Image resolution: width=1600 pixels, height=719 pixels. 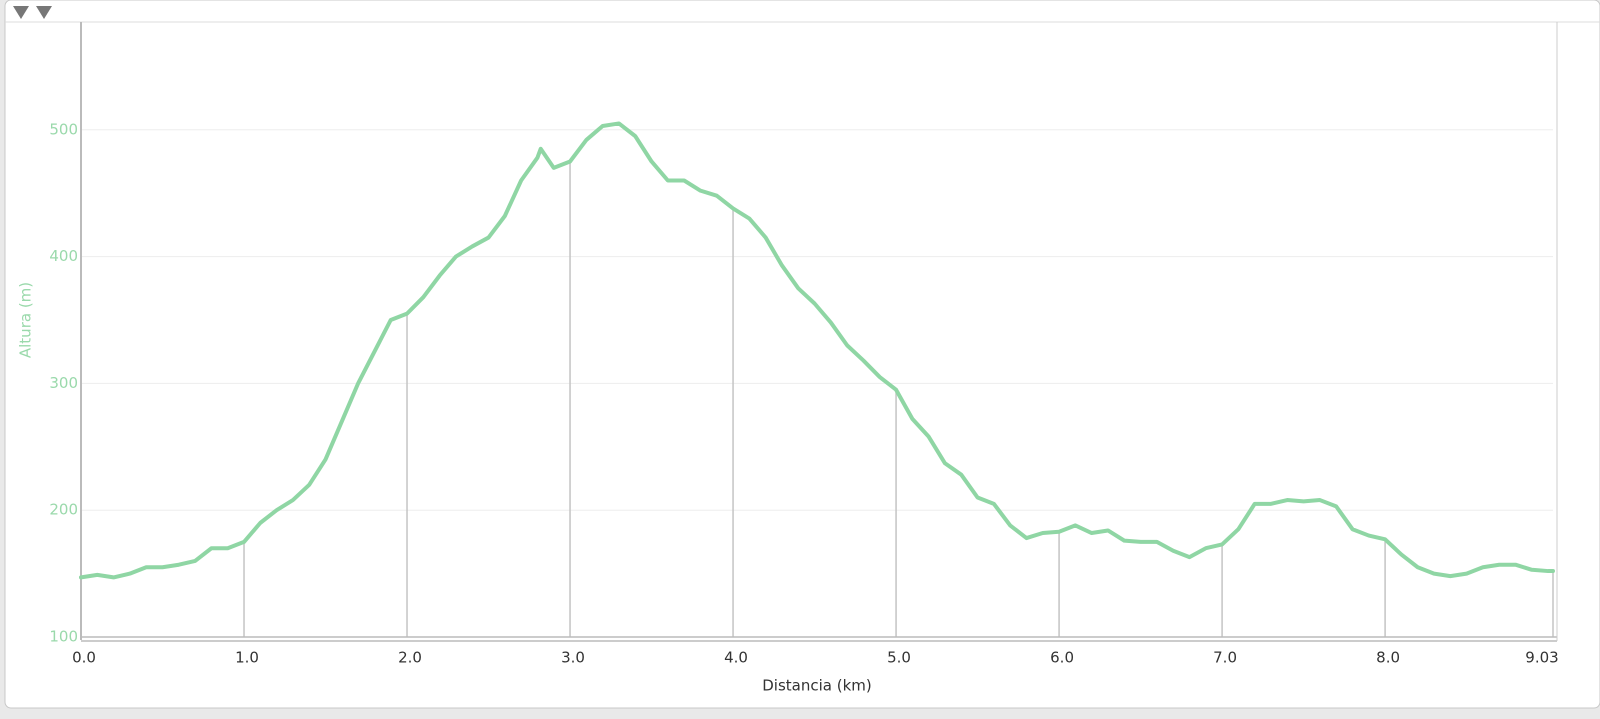 I want to click on x-tick-label: 5.0, so click(x=899, y=658).